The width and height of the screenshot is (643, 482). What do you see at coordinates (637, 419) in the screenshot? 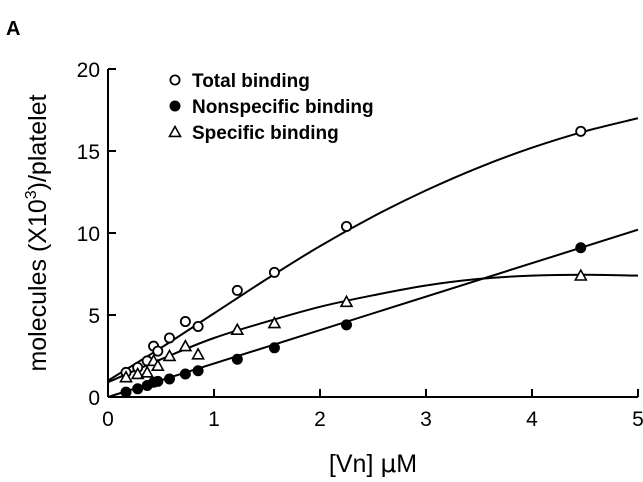
I see `x-tick-label-5: 5` at bounding box center [637, 419].